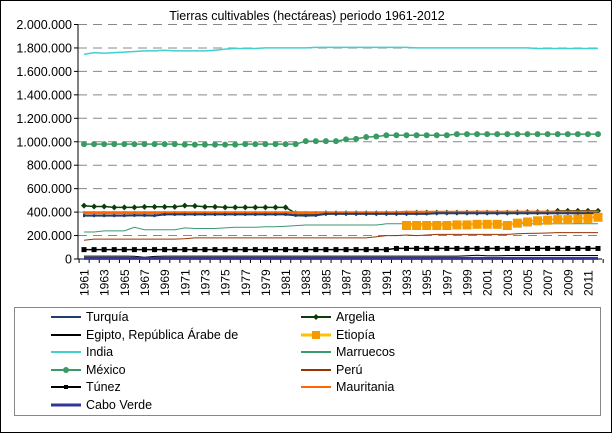 The height and width of the screenshot is (437, 614). What do you see at coordinates (185, 282) in the screenshot?
I see `x-tick-label: 1971` at bounding box center [185, 282].